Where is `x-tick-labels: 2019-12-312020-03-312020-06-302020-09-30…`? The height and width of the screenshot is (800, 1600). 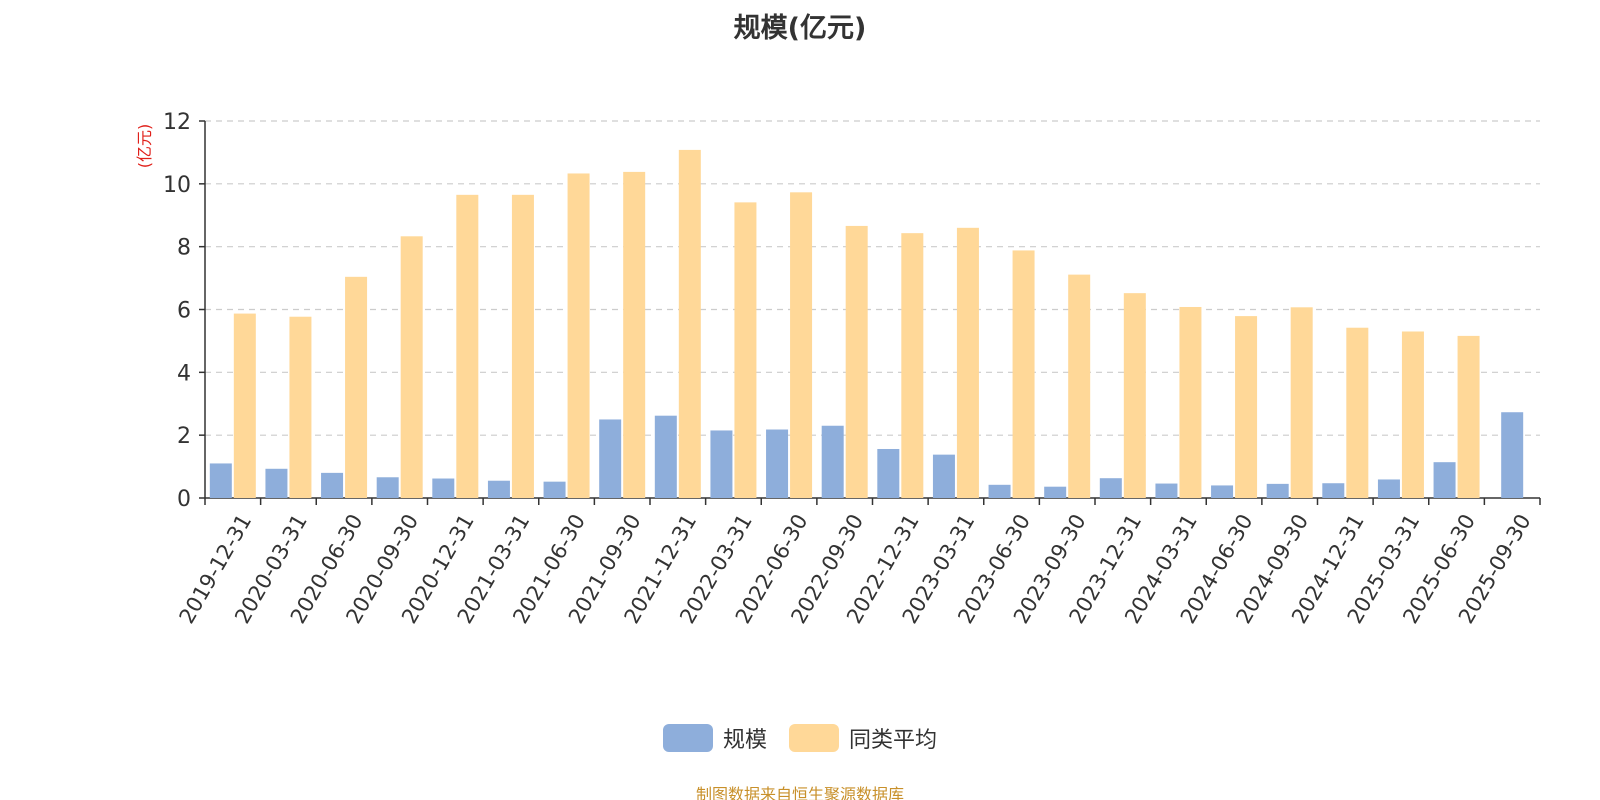
x-tick-labels: 2019-12-312020-03-312020-06-302020-09-30… is located at coordinates (855, 569).